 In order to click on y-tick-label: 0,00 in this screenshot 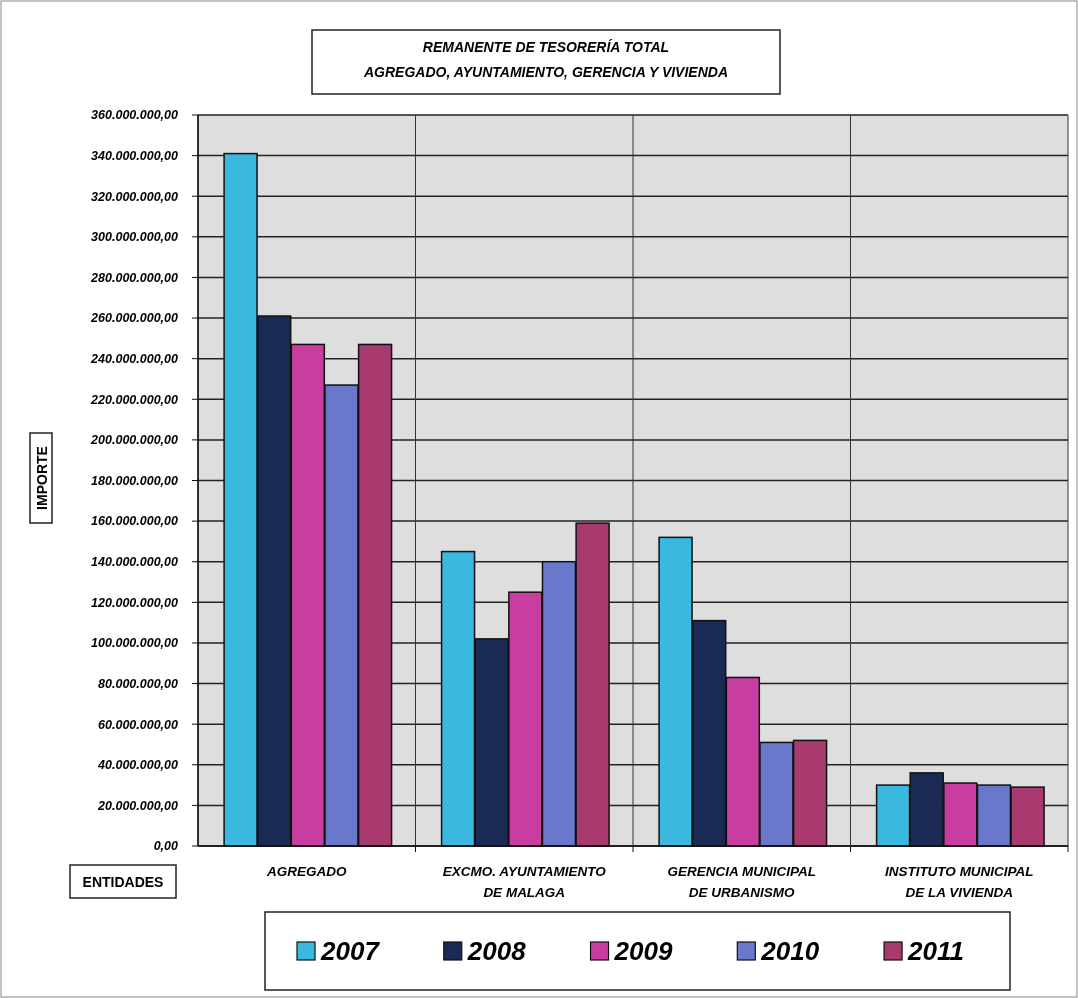, I will do `click(166, 846)`.